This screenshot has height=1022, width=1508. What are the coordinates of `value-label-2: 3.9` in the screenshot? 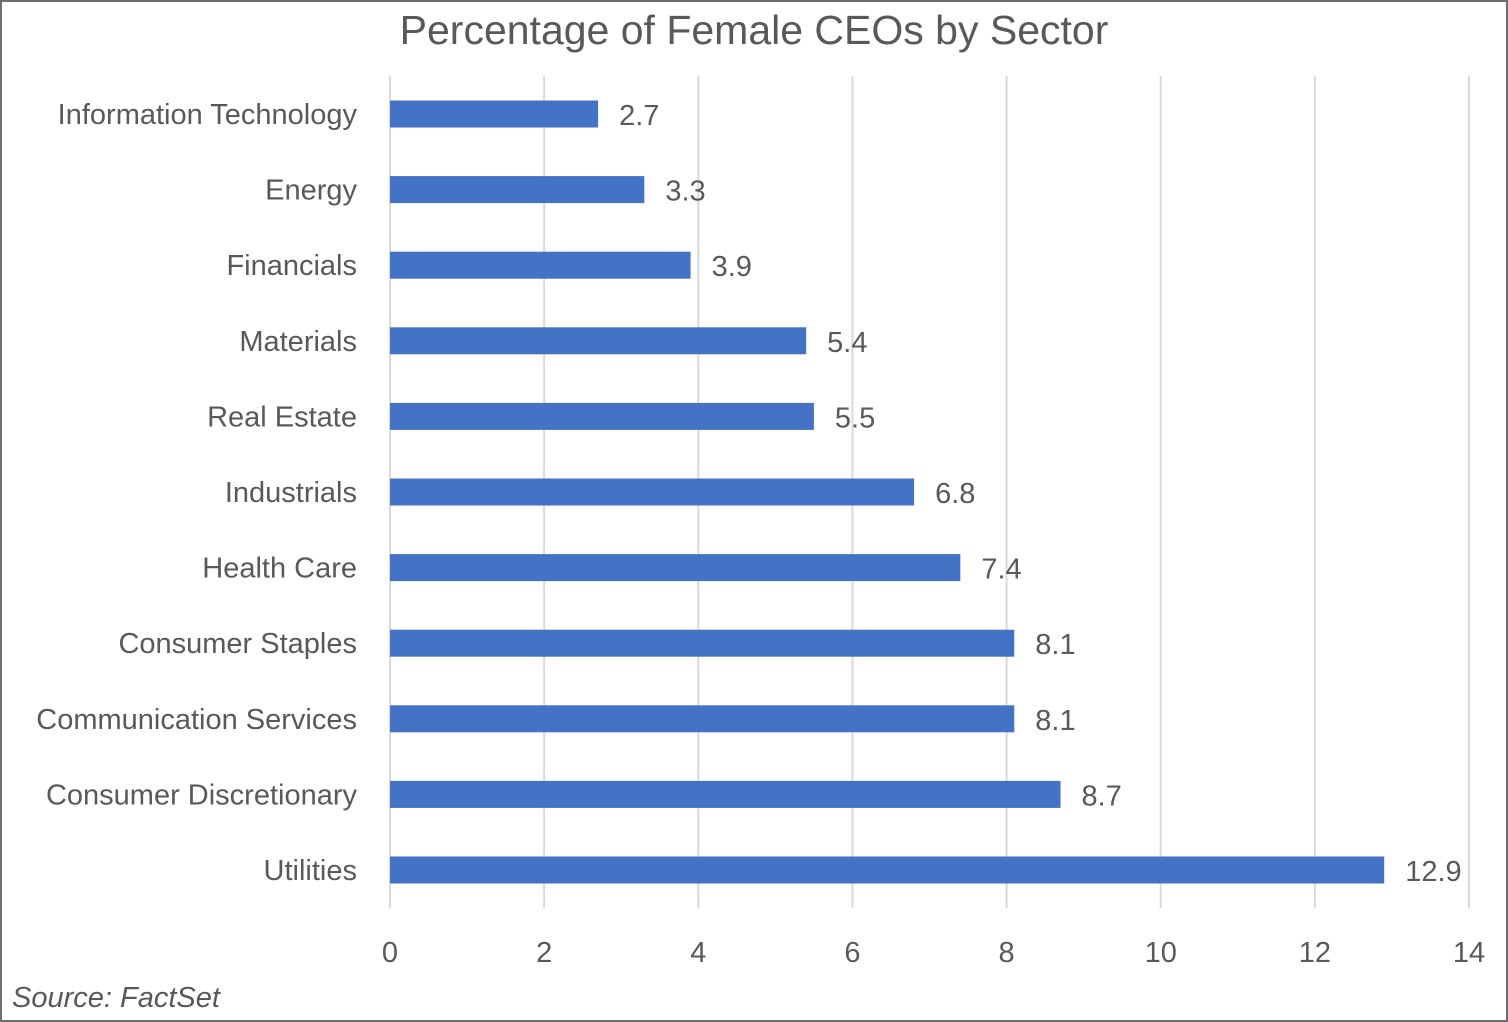 It's located at (732, 267).